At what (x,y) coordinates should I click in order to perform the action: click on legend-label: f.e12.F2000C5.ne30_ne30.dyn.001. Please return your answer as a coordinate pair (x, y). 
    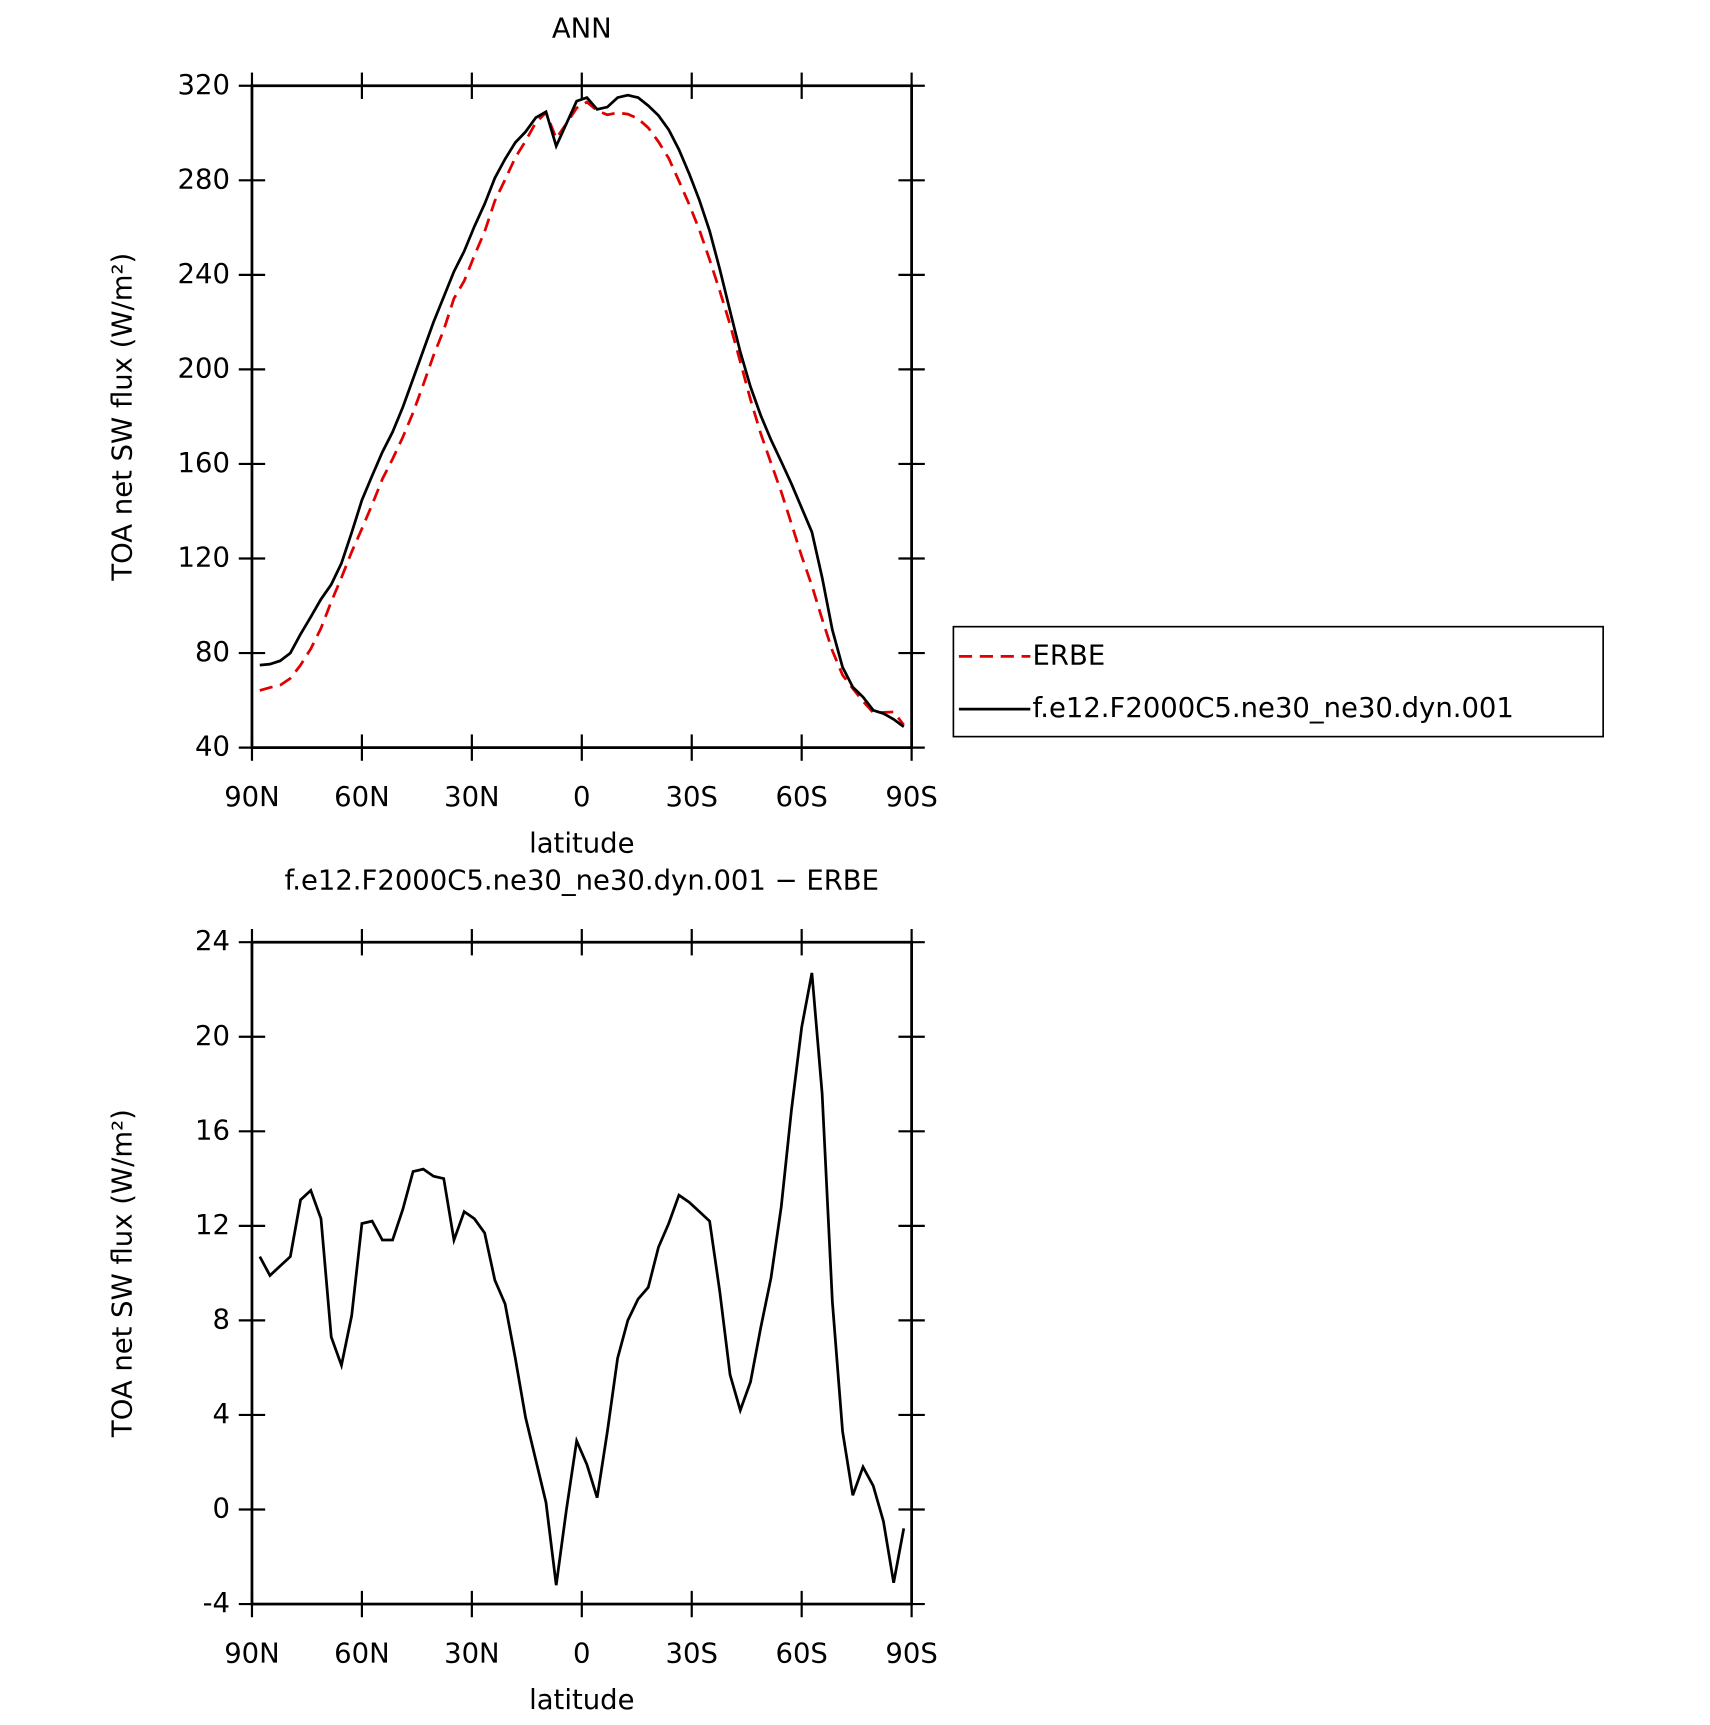
    Looking at the image, I should click on (1273, 708).